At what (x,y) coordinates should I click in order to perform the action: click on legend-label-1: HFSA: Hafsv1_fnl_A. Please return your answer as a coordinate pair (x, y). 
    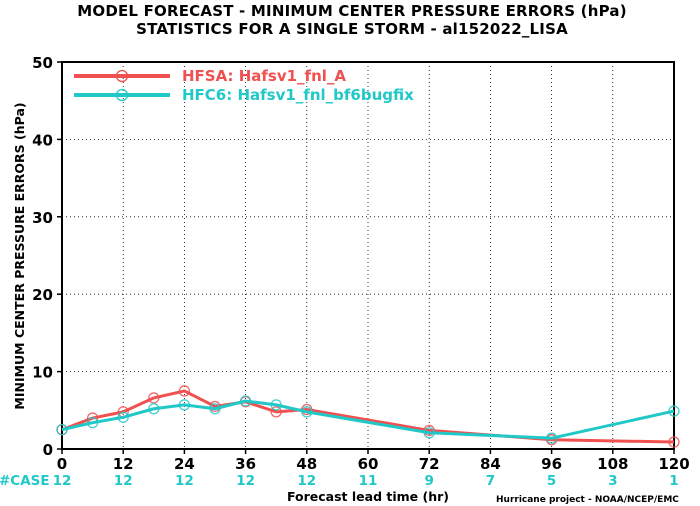
    Looking at the image, I should click on (264, 76).